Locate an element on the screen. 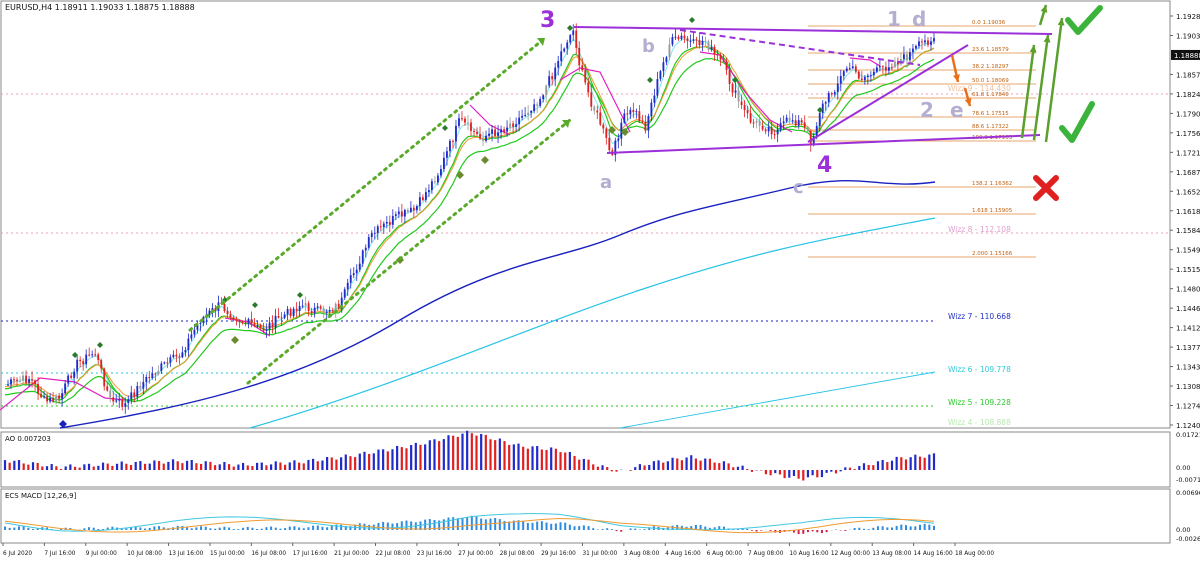 This screenshot has width=1200, height=561. elliott-wave-labels: 3 4 a b c 1 d 2 e is located at coordinates (752, 102).